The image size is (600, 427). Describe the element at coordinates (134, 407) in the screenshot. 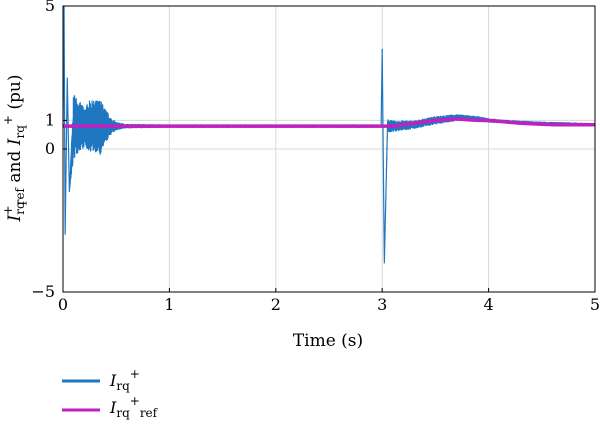

I see `legend-label-irq-ref: Irq+ref` at that location.